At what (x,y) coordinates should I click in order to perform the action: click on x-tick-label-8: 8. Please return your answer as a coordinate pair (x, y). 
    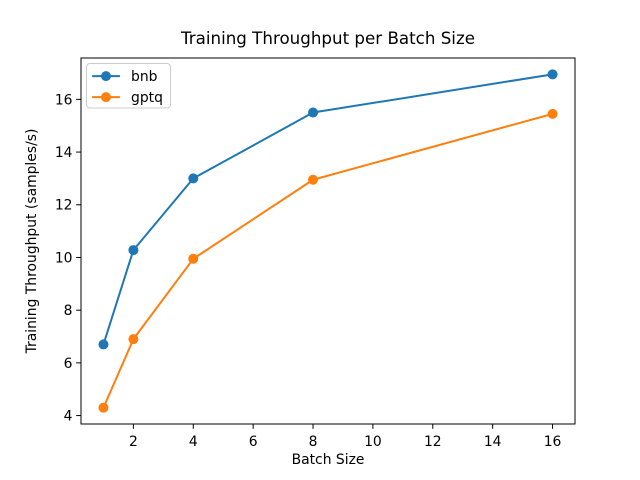
    Looking at the image, I should click on (313, 442).